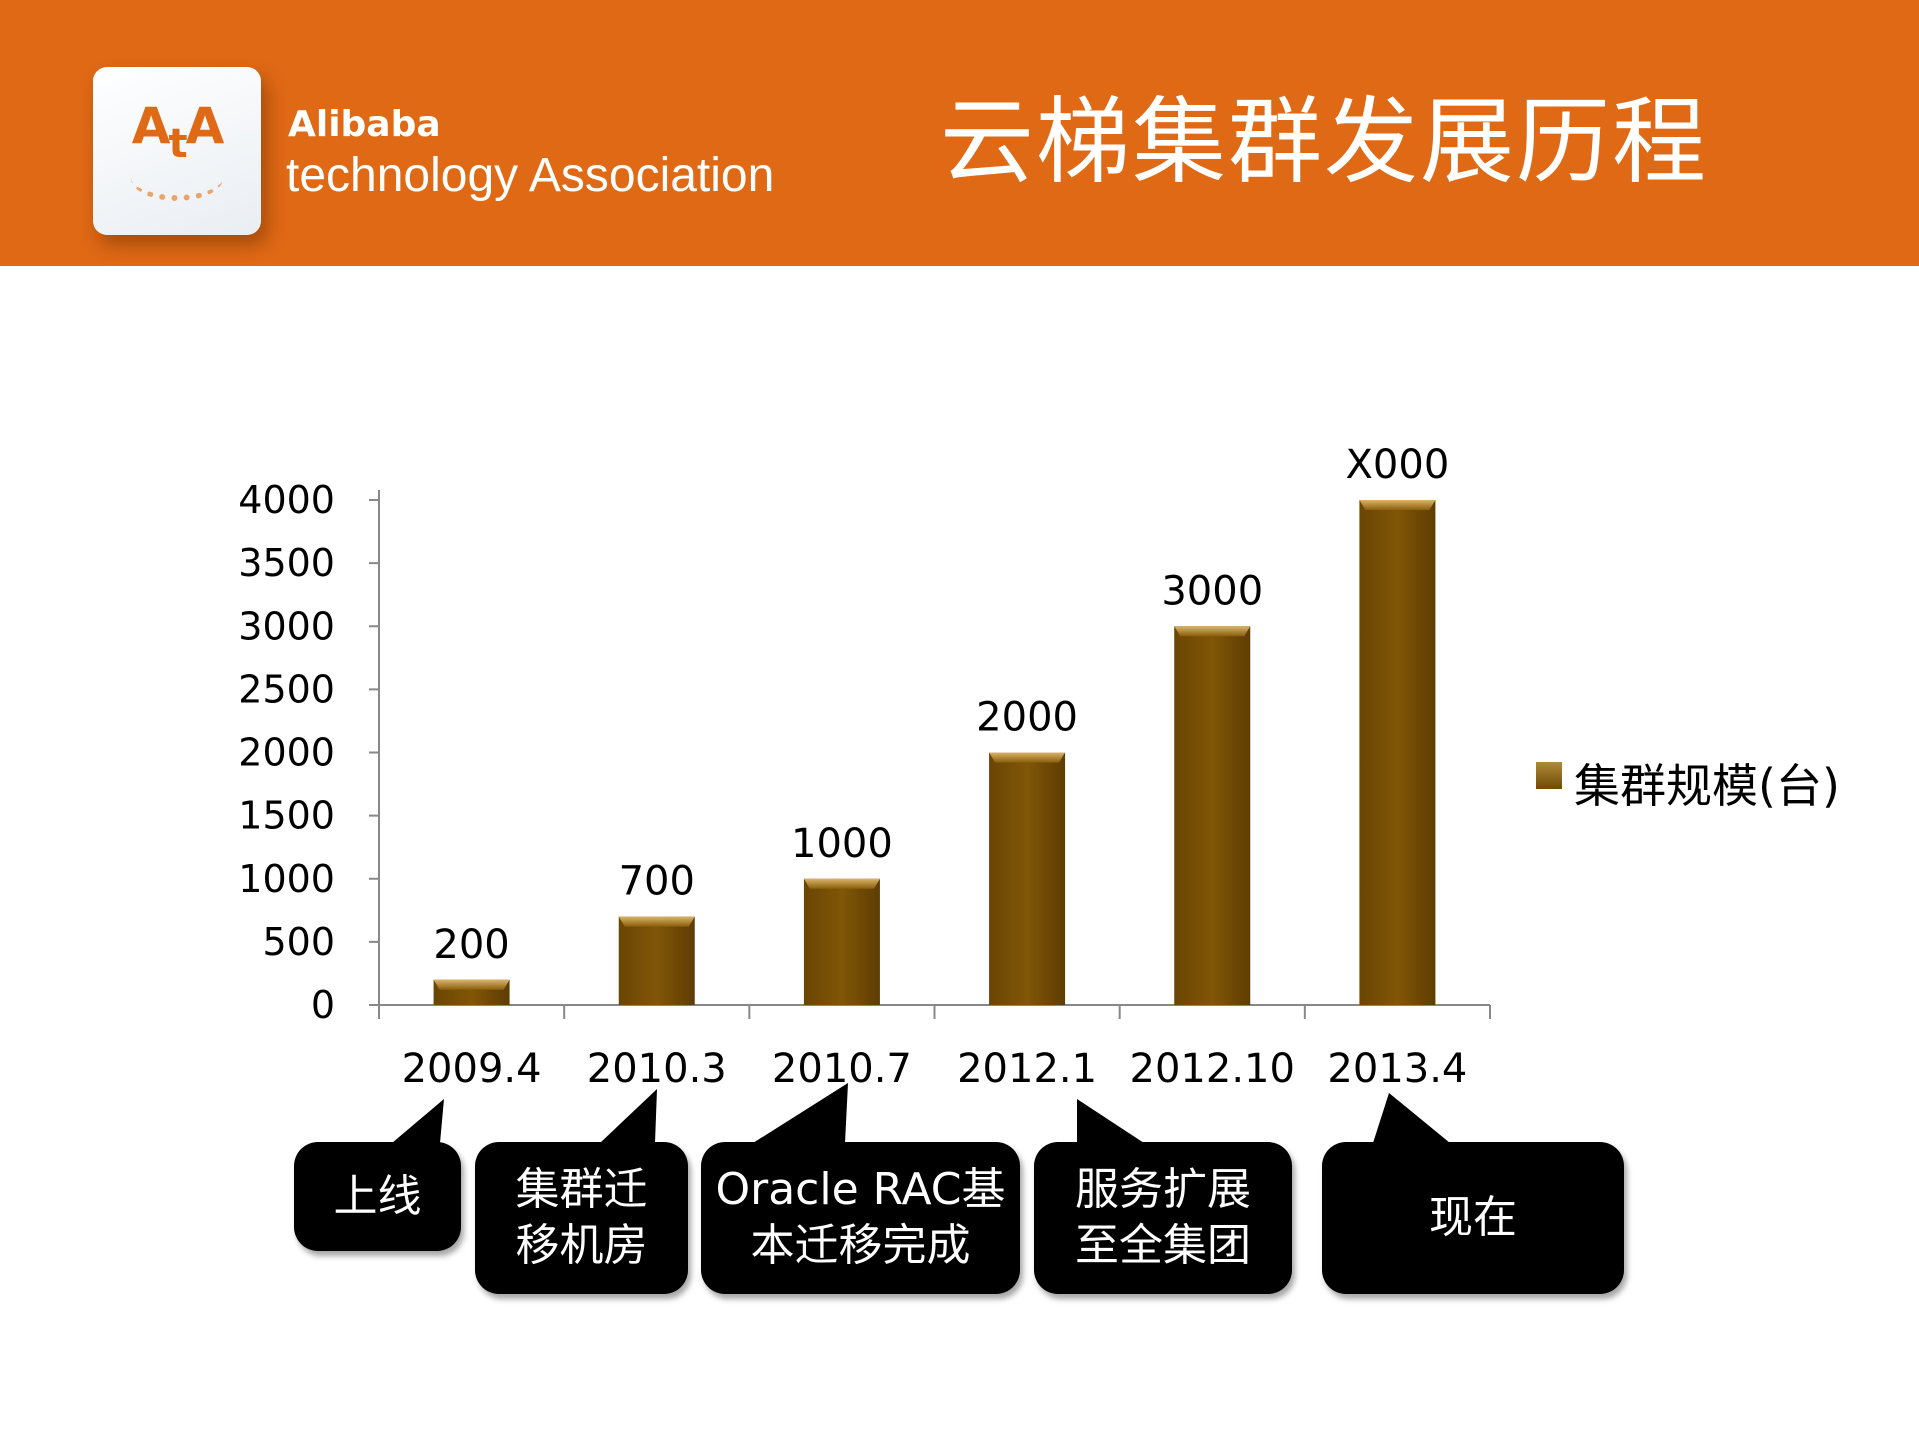  What do you see at coordinates (842, 844) in the screenshot?
I see `data-label: 1000` at bounding box center [842, 844].